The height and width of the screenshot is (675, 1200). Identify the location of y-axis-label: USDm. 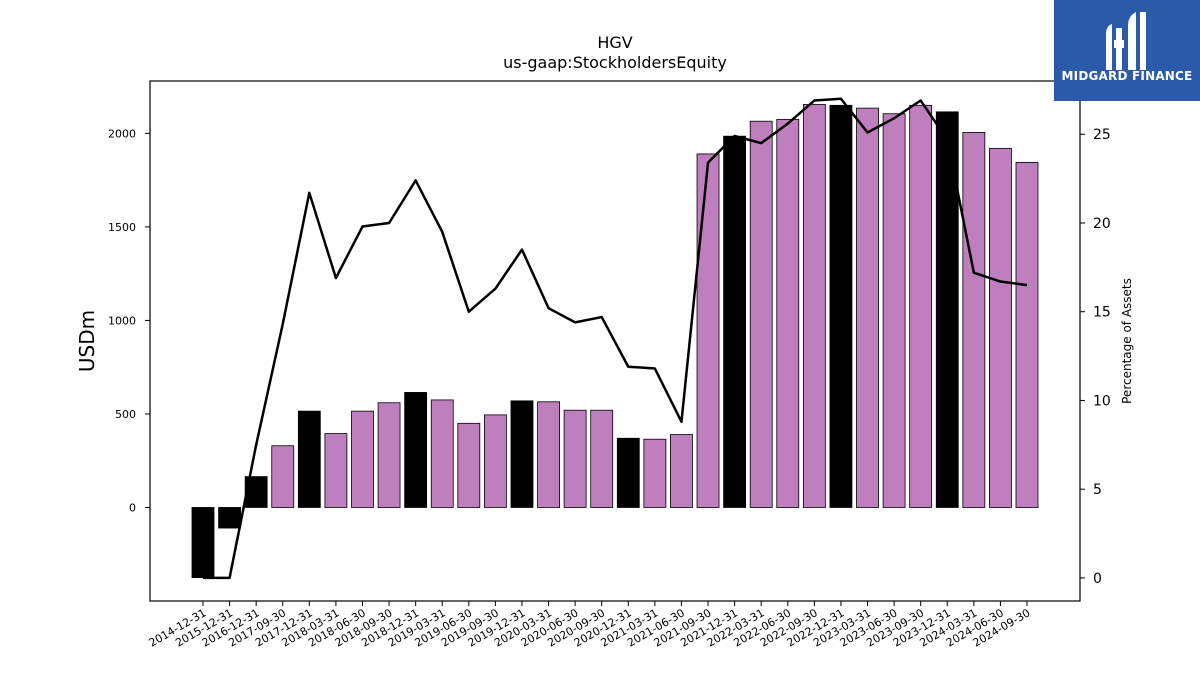
(87, 341).